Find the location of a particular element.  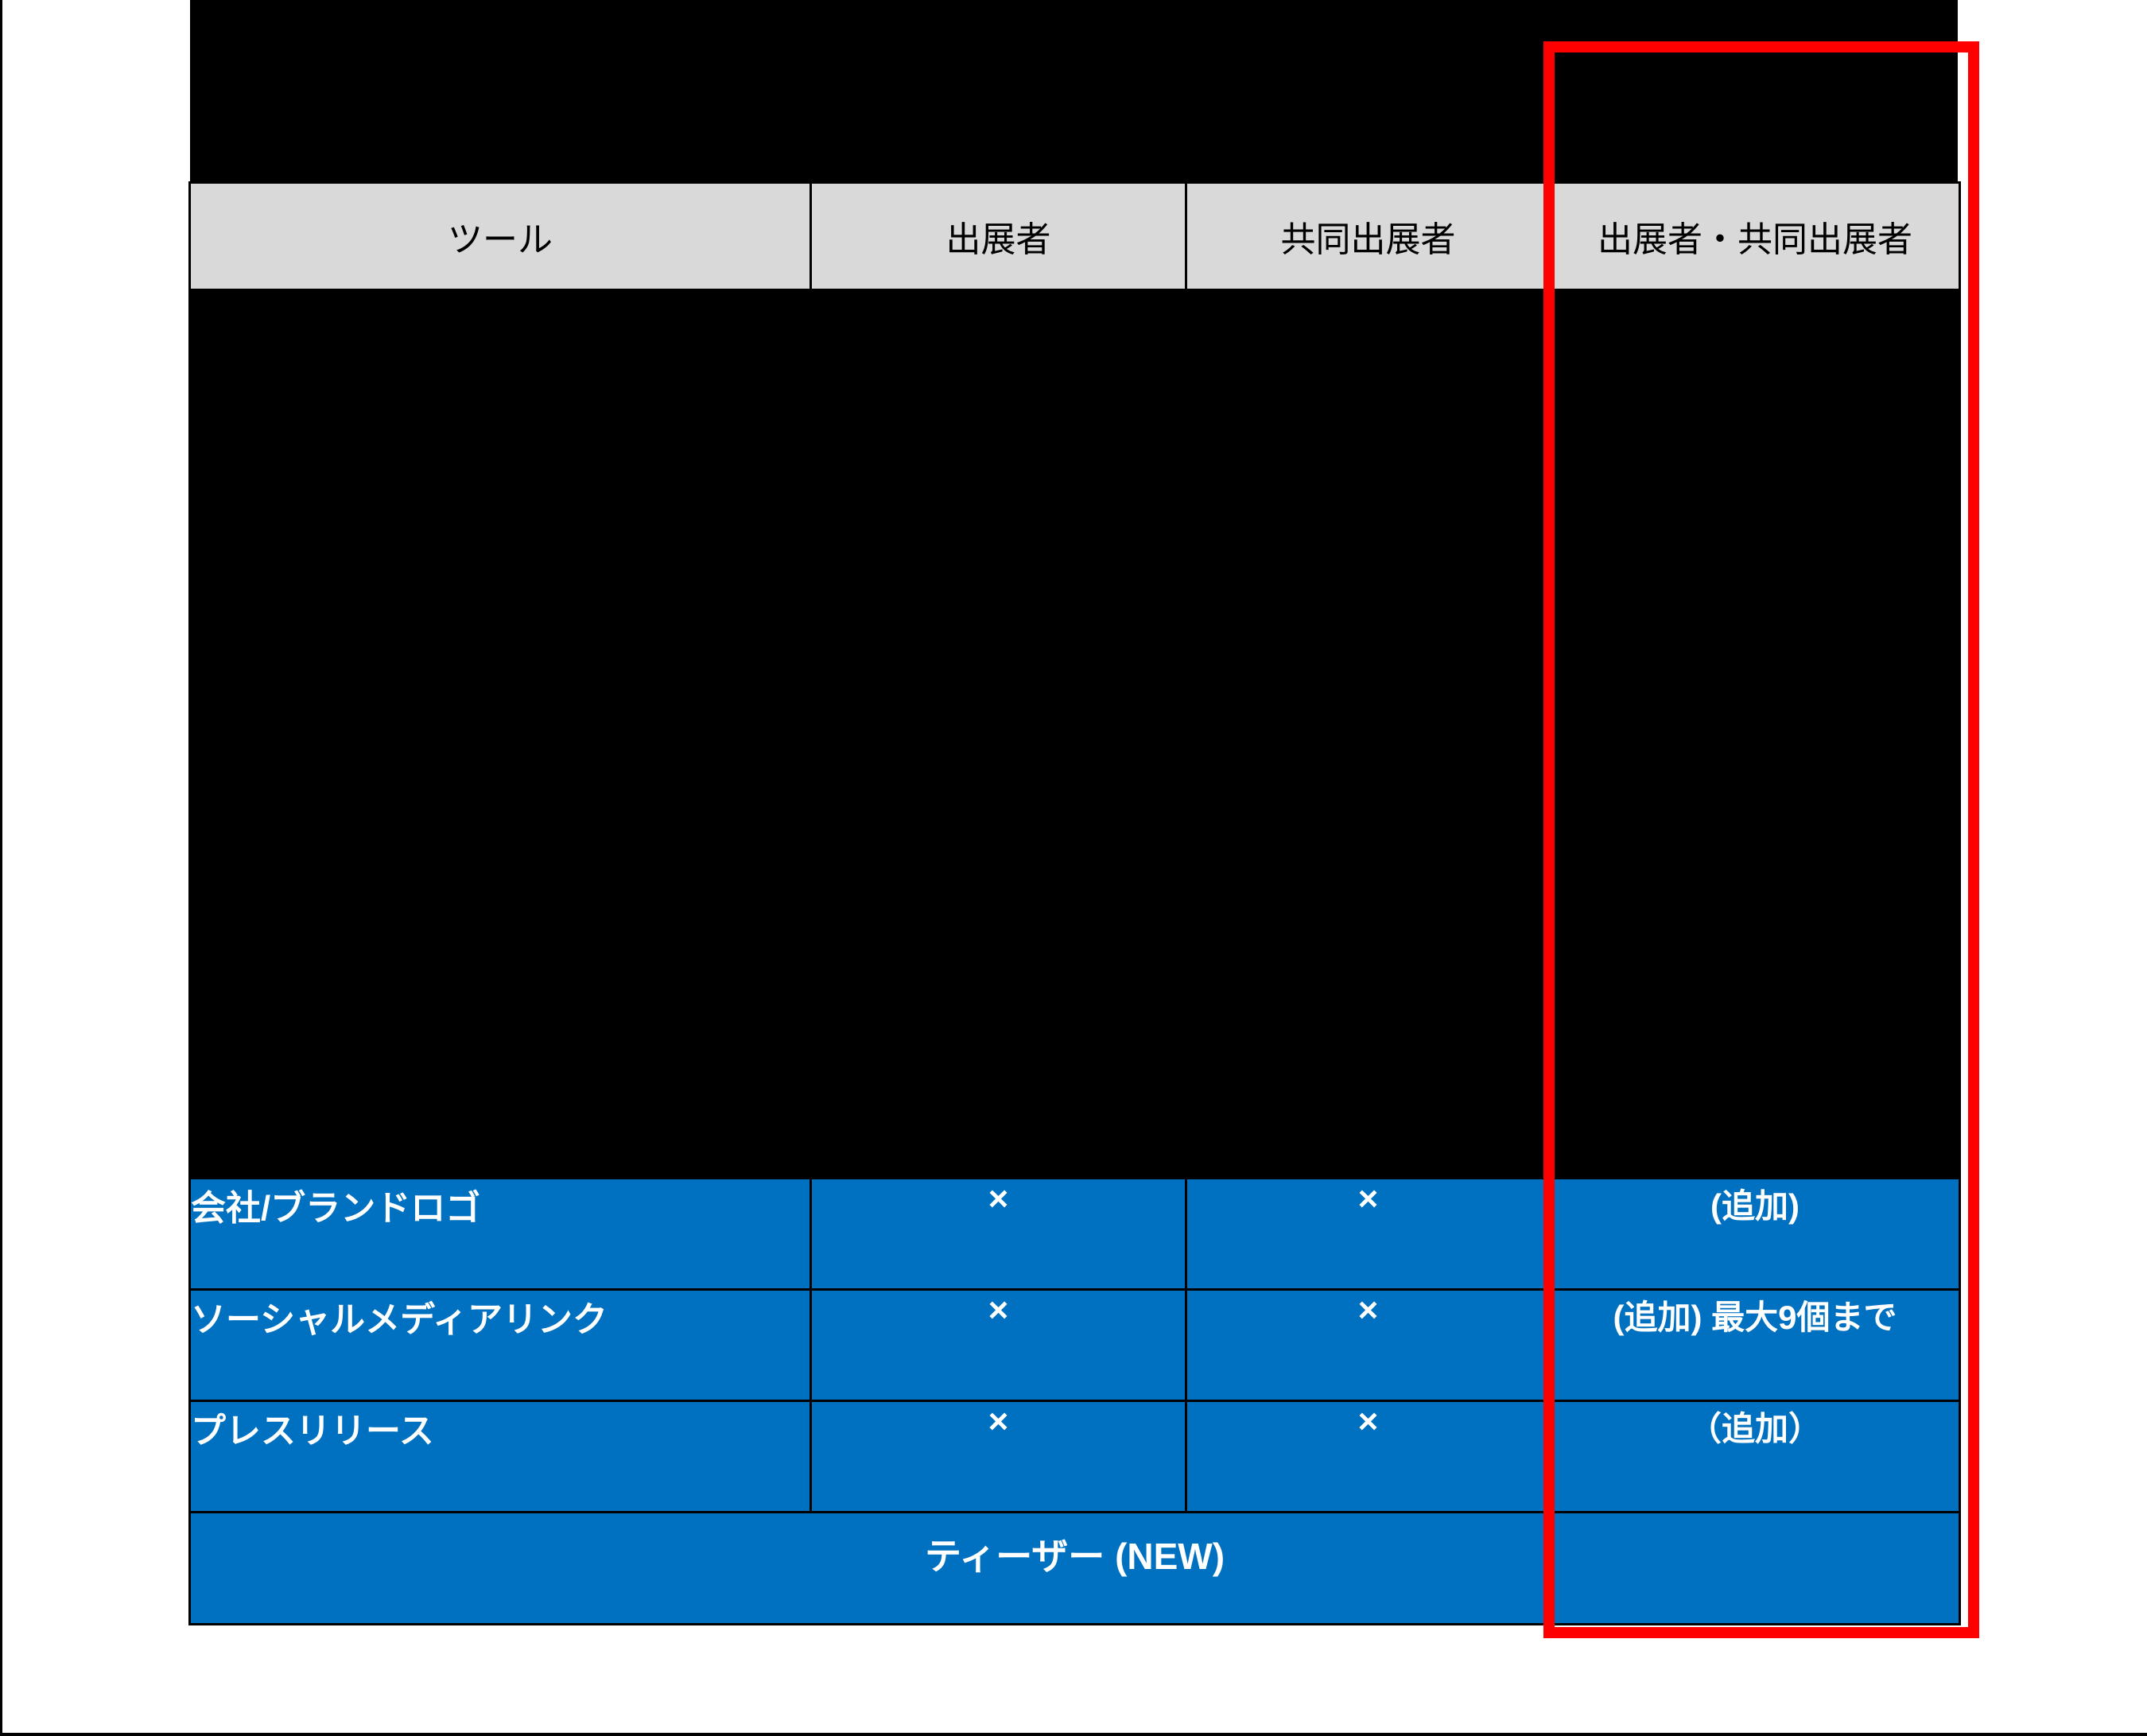

teaser-row: ティーザー (NEW) is located at coordinates (1074, 1568).